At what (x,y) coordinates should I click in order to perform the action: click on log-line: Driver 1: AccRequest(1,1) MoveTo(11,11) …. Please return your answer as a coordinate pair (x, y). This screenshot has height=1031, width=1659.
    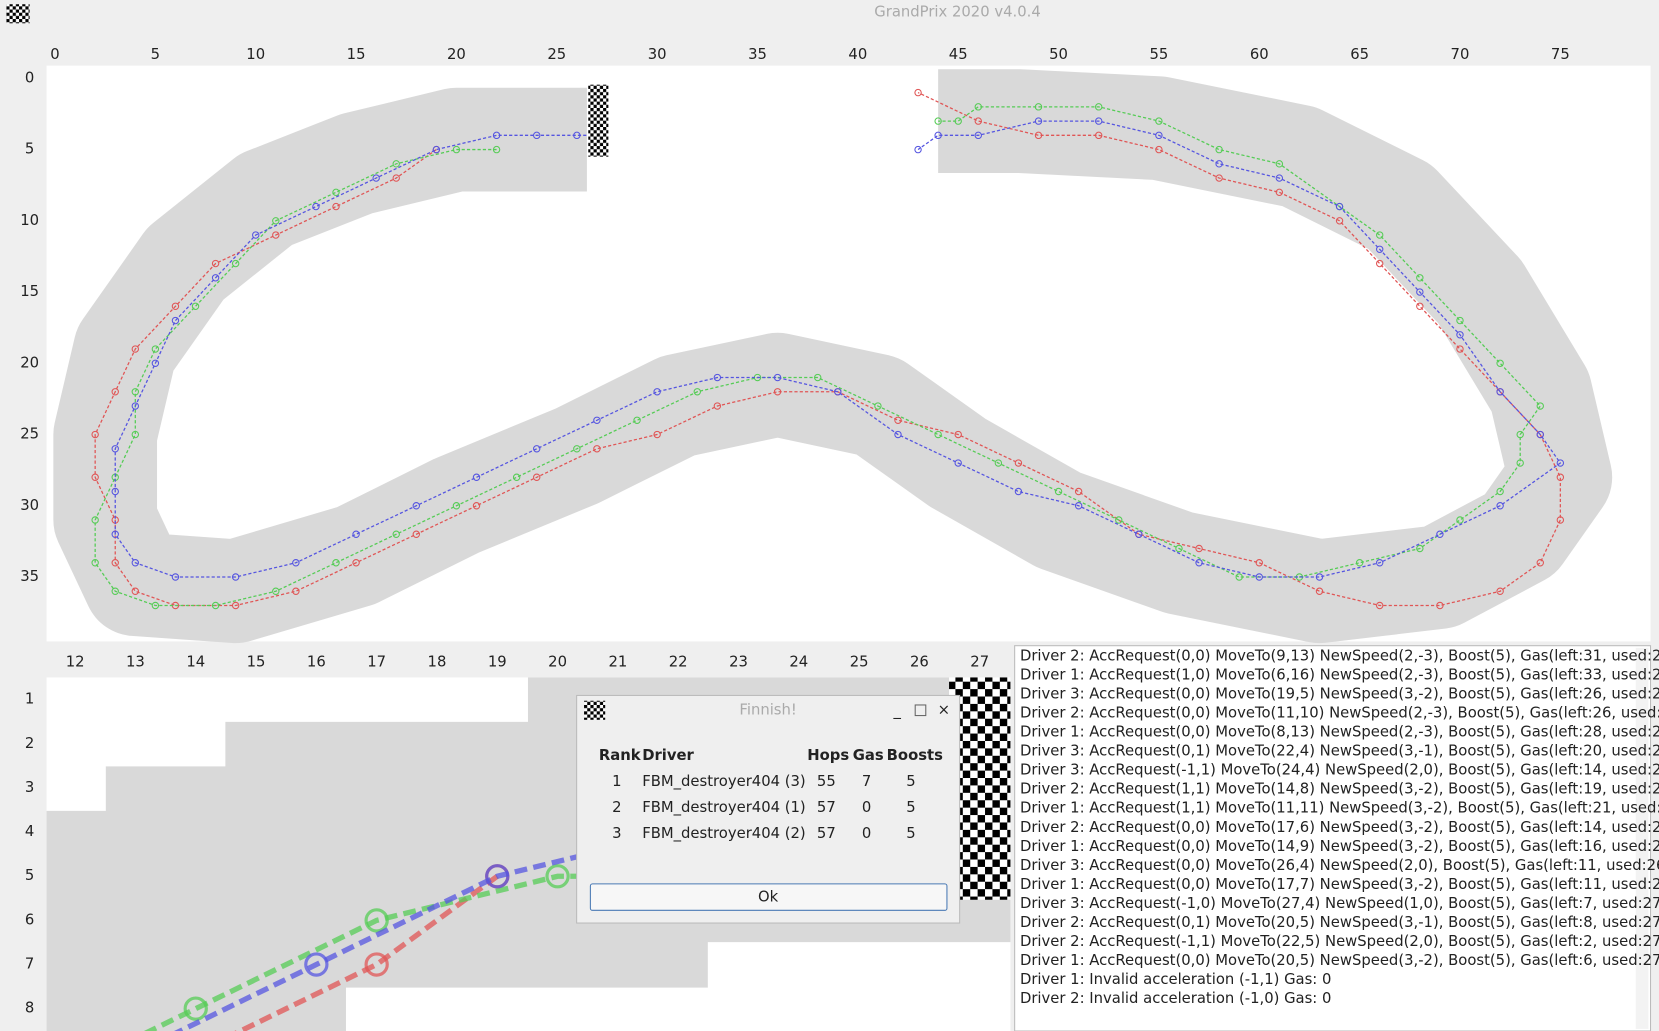
    Looking at the image, I should click on (1339, 808).